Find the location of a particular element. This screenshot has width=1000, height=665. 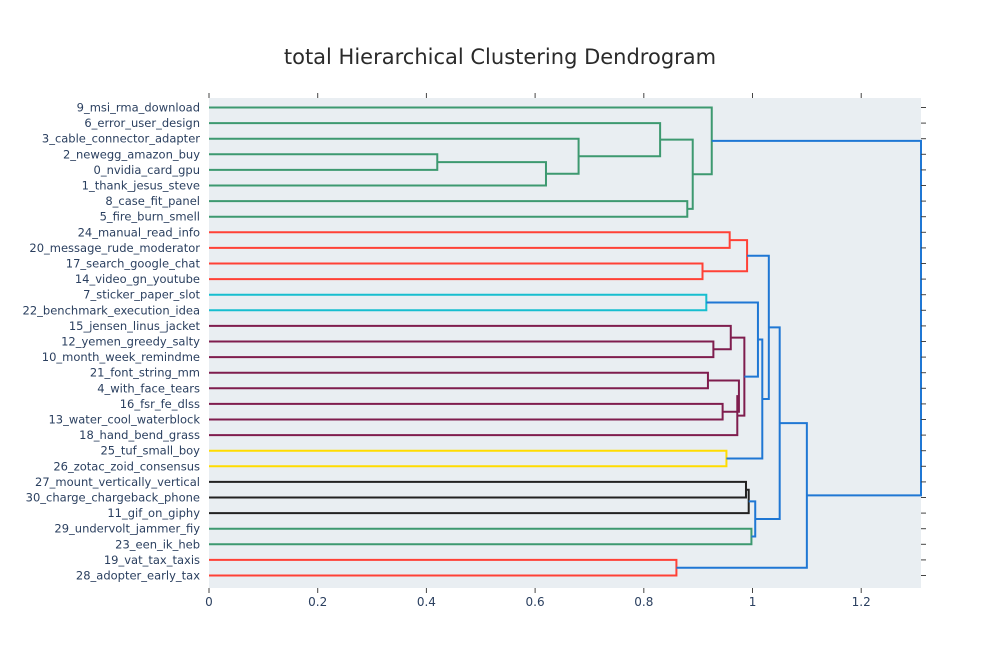

leaf-label: 4_with_face_tears is located at coordinates (148, 388).